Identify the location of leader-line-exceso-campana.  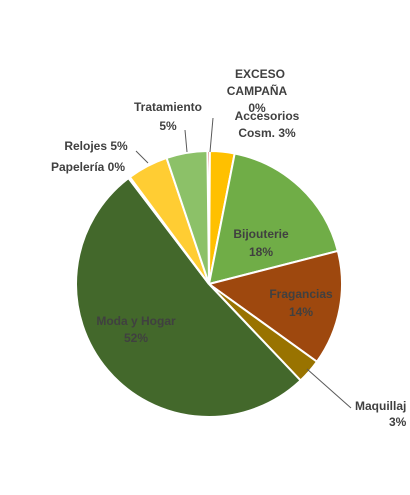
(211, 135).